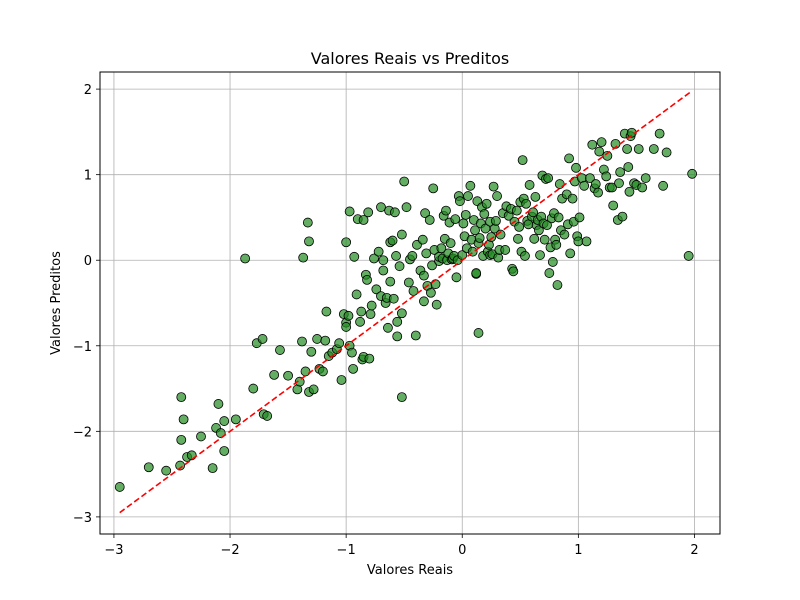  I want to click on x-axis-label: Valores Reais, so click(410, 570).